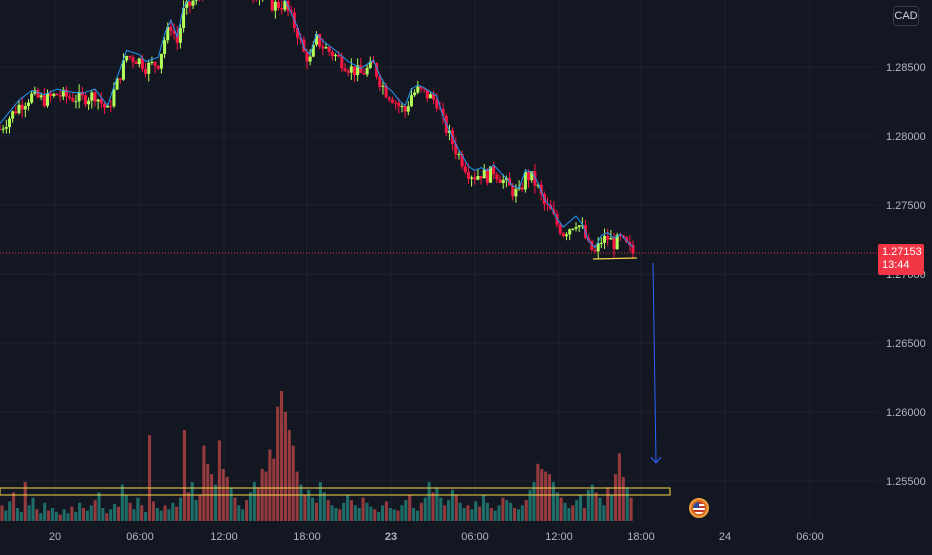  What do you see at coordinates (906, 206) in the screenshot?
I see `price-tick-label: 1.27500` at bounding box center [906, 206].